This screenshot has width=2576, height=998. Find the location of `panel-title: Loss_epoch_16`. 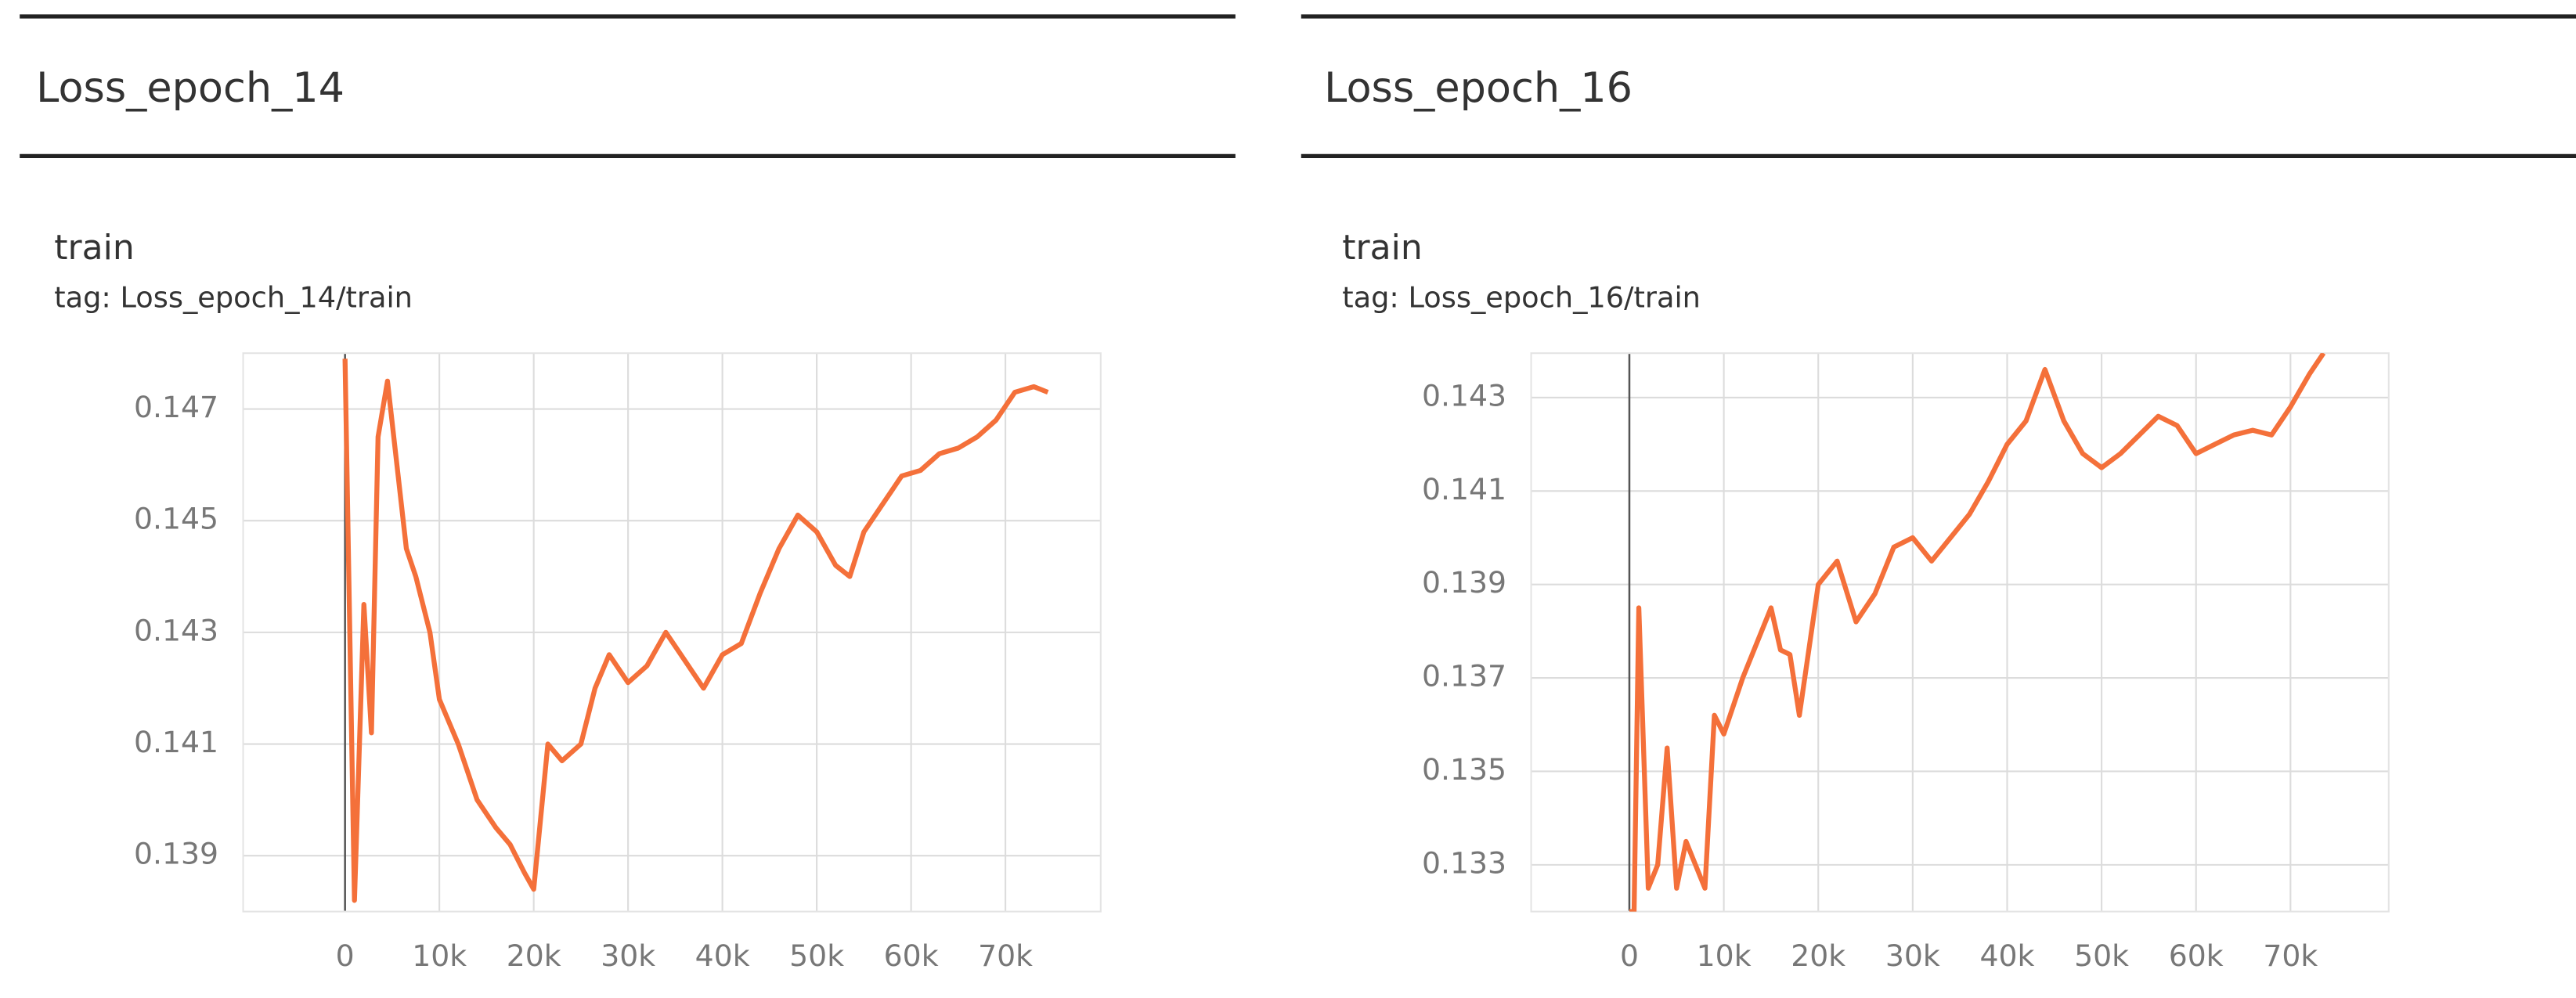

panel-title: Loss_epoch_16 is located at coordinates (1478, 88).